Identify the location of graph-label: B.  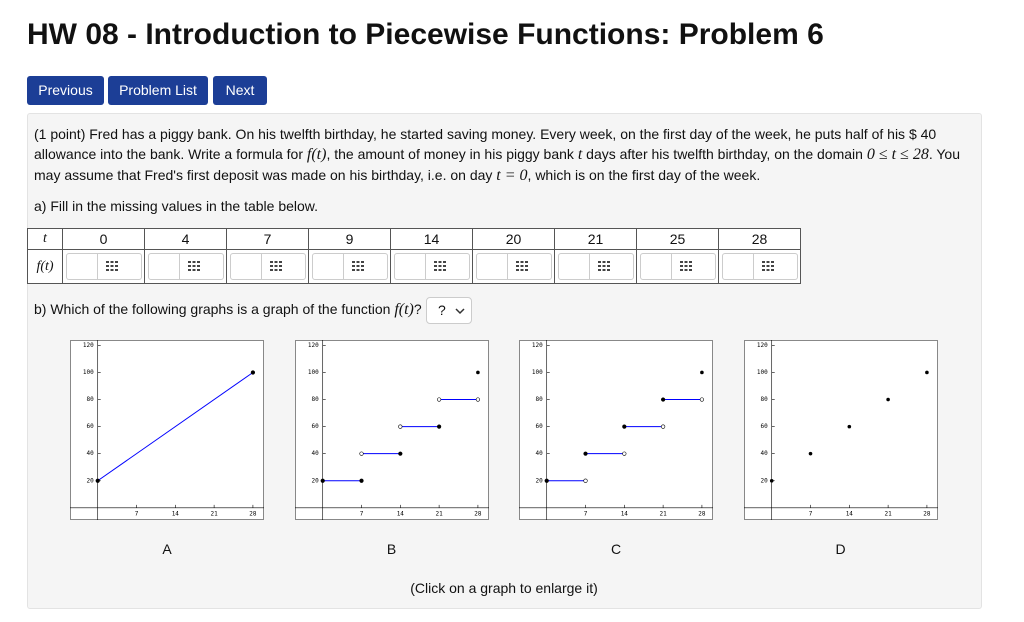
(391, 549).